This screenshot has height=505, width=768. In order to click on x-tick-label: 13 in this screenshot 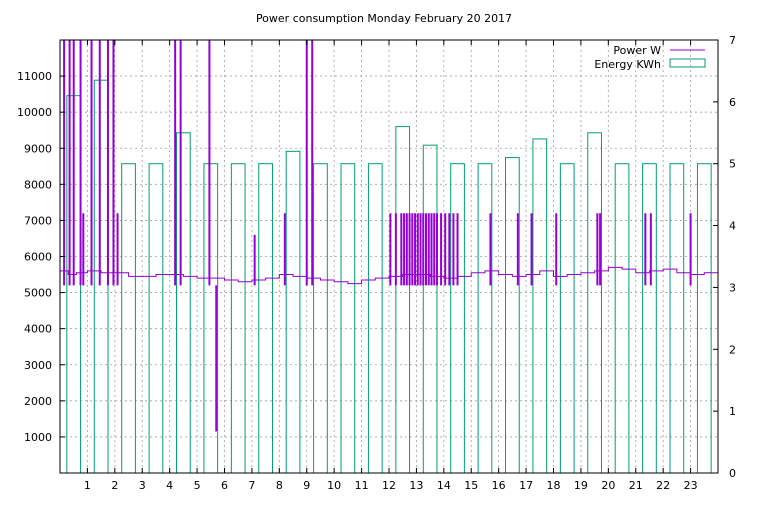, I will do `click(416, 485)`.